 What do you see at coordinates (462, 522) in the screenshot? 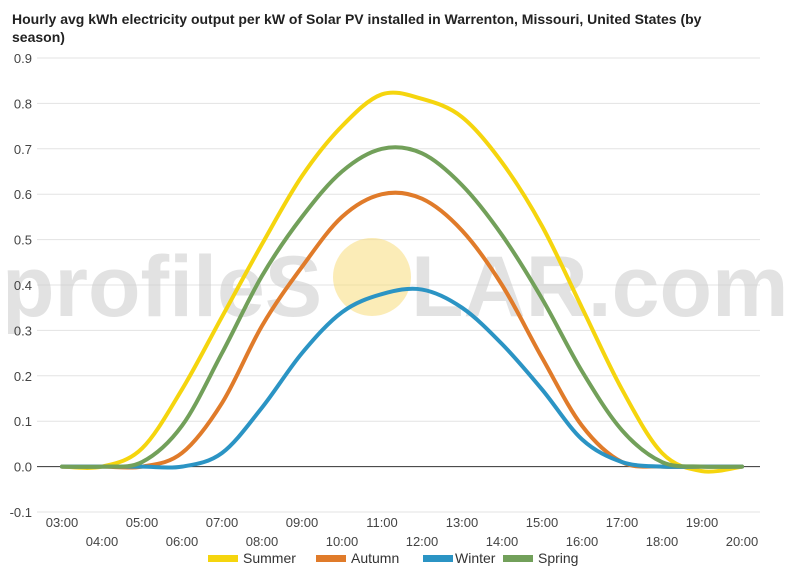
I see `x-tick-label: 13:00` at bounding box center [462, 522].